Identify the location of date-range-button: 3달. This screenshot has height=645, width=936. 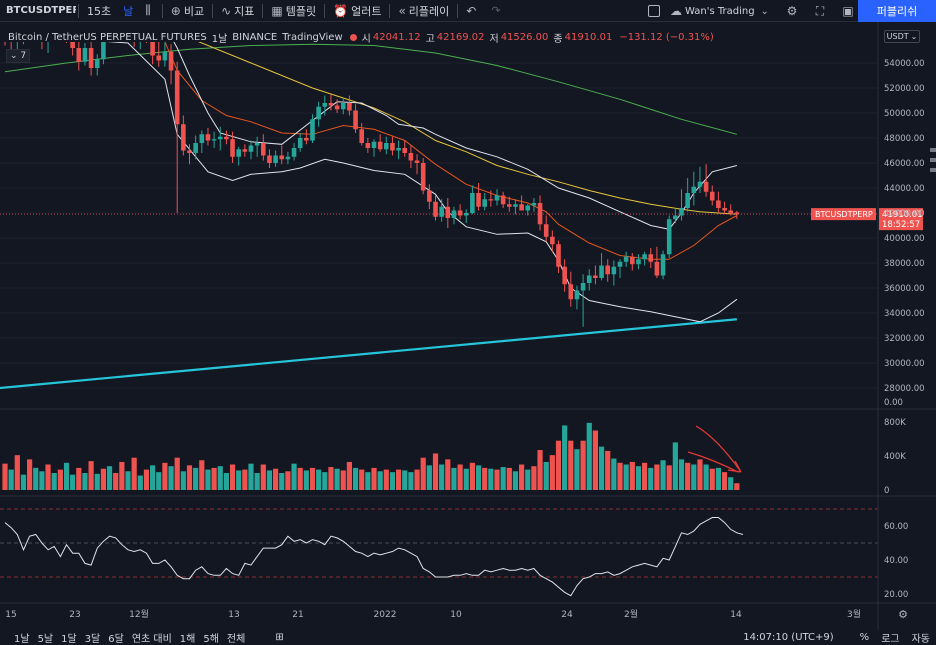
(92, 639).